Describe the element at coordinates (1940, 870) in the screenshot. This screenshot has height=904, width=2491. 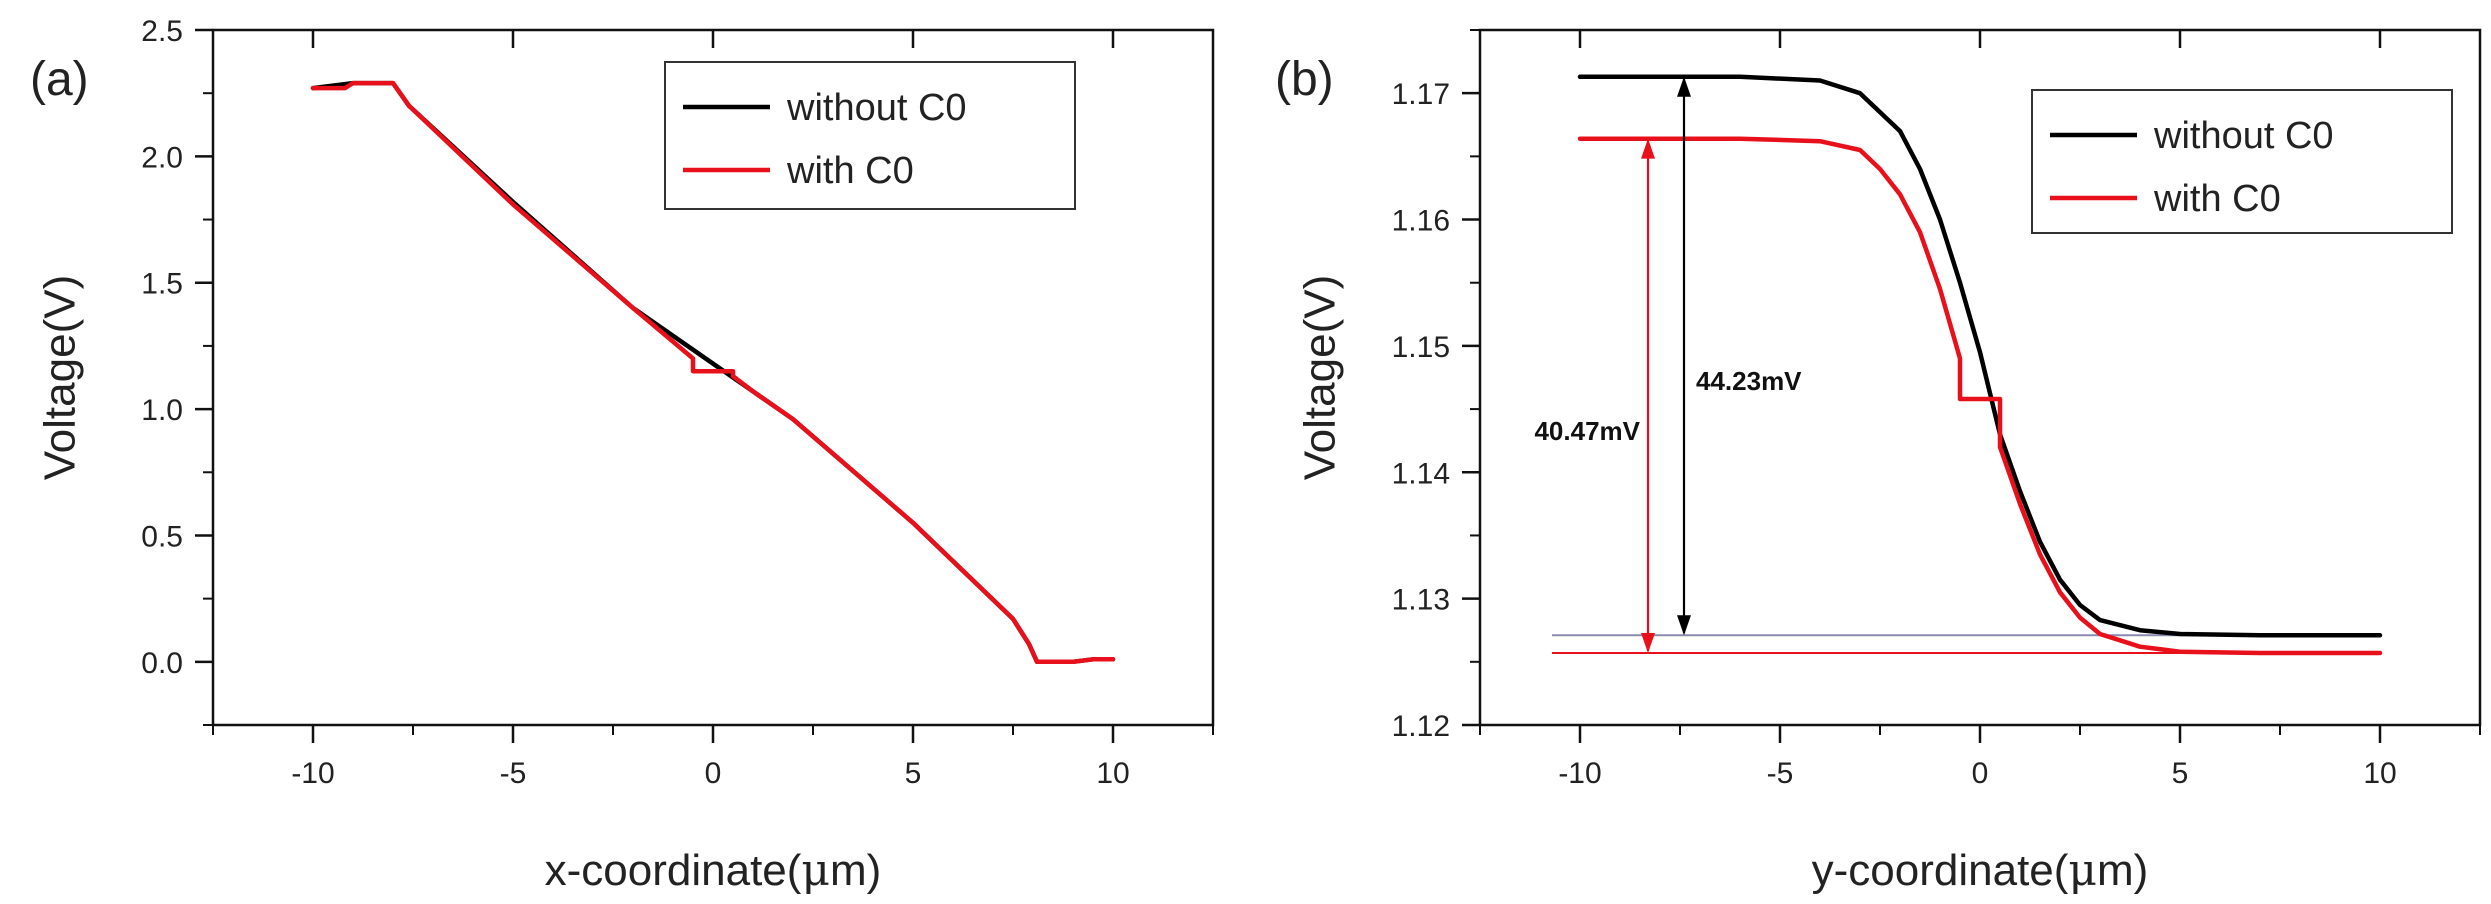
I see `x-axis-label-main: y-coordinate(` at that location.